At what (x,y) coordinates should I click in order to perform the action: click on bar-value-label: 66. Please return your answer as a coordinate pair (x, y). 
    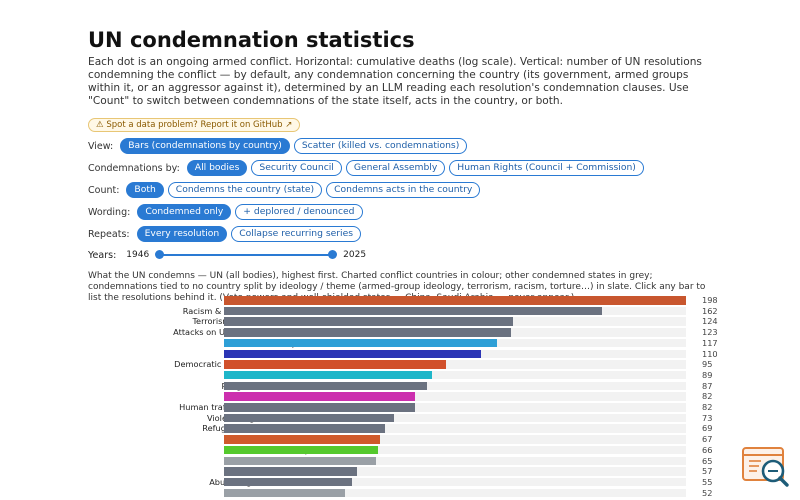
    Looking at the image, I should click on (707, 449).